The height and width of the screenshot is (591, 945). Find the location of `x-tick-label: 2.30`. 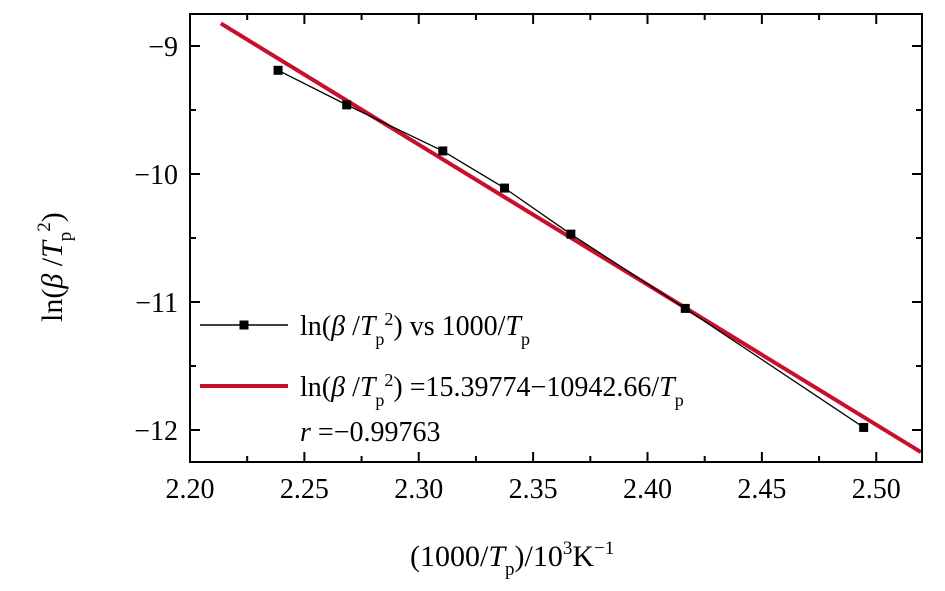

x-tick-label: 2.30 is located at coordinates (418, 489).